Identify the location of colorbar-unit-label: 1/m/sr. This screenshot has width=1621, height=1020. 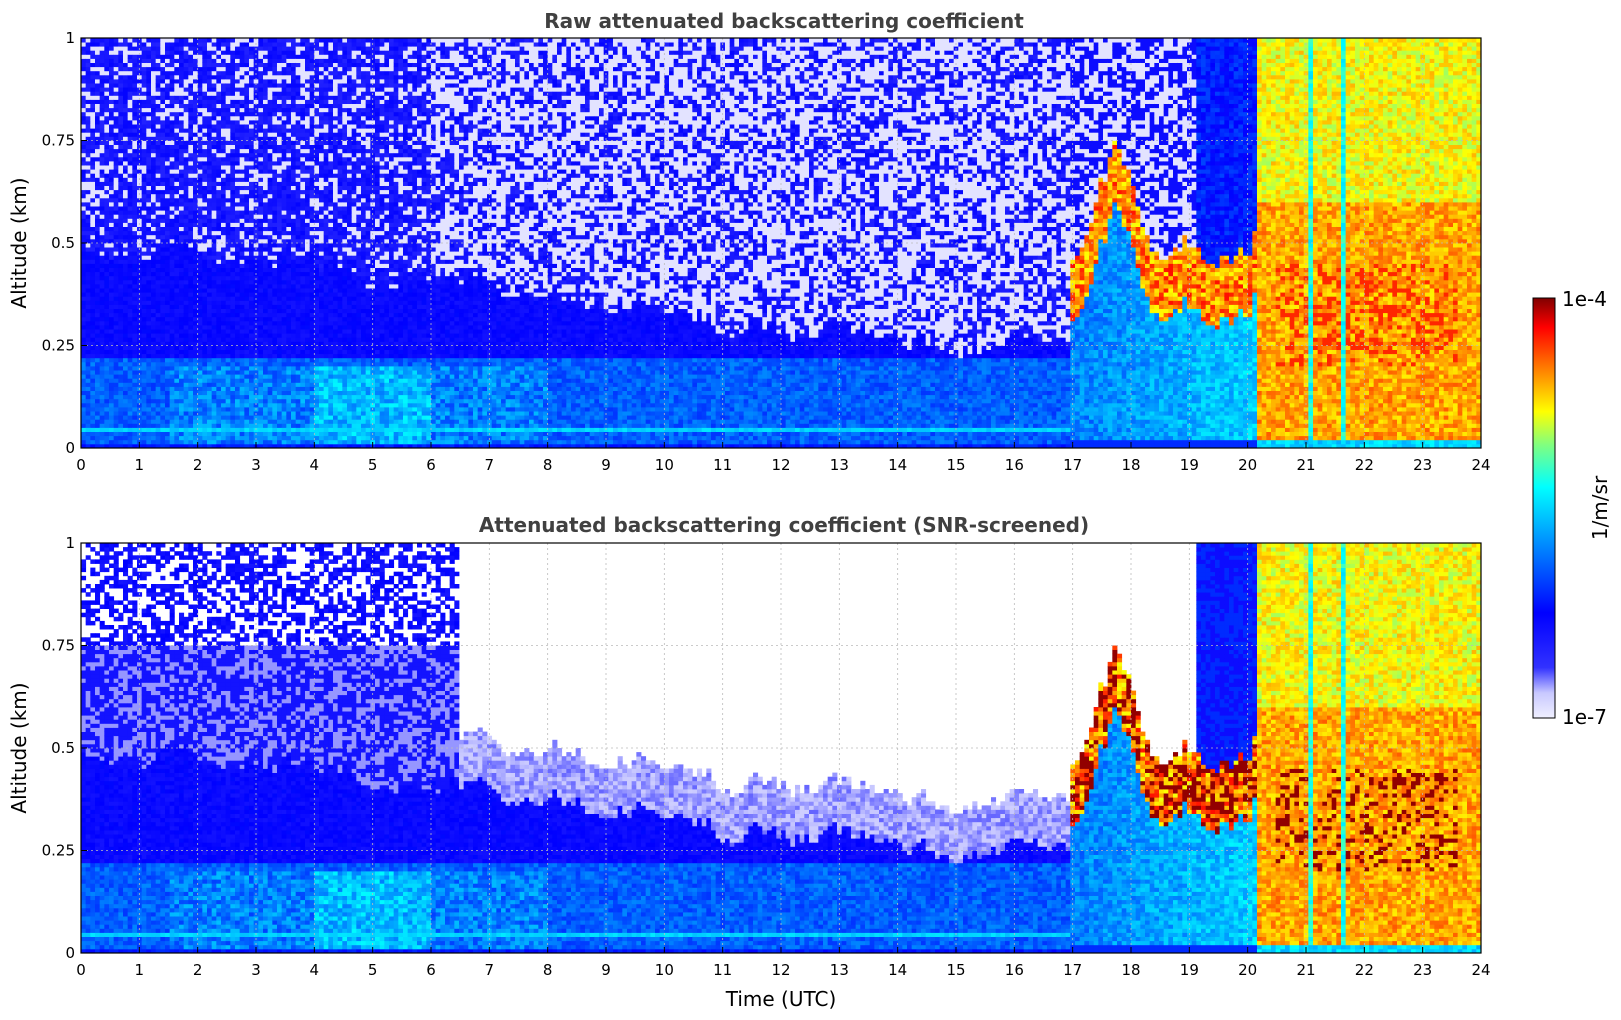
(1600, 507).